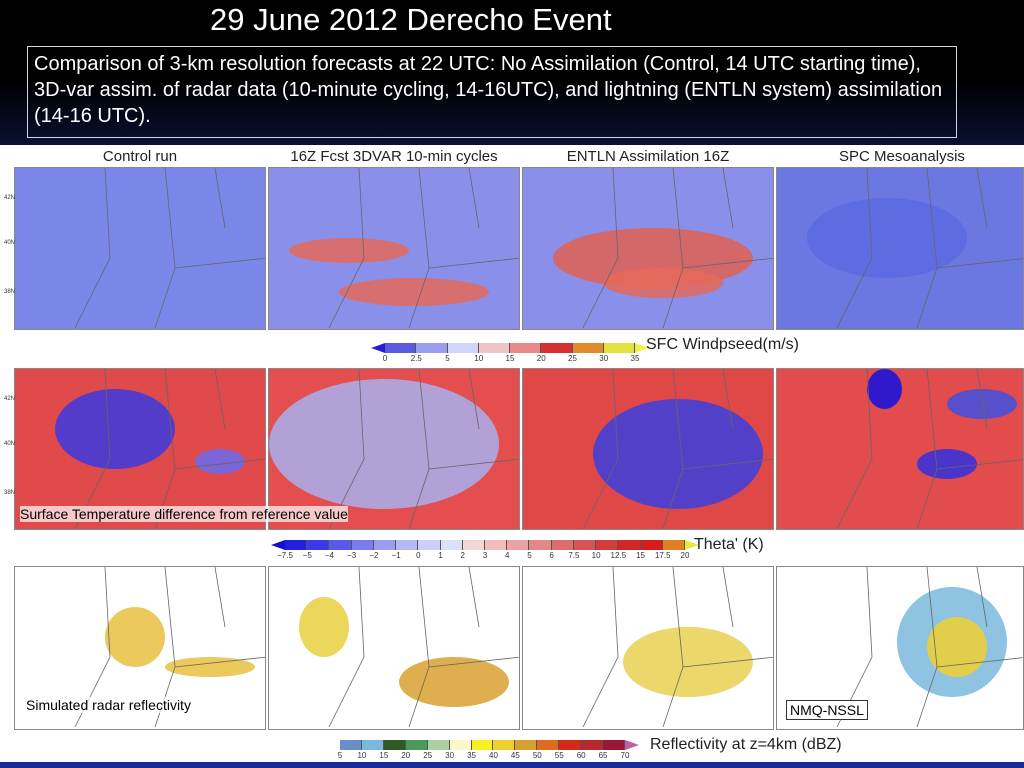 This screenshot has height=768, width=1024. I want to click on colorbar-tick-label: 50, so click(537, 755).